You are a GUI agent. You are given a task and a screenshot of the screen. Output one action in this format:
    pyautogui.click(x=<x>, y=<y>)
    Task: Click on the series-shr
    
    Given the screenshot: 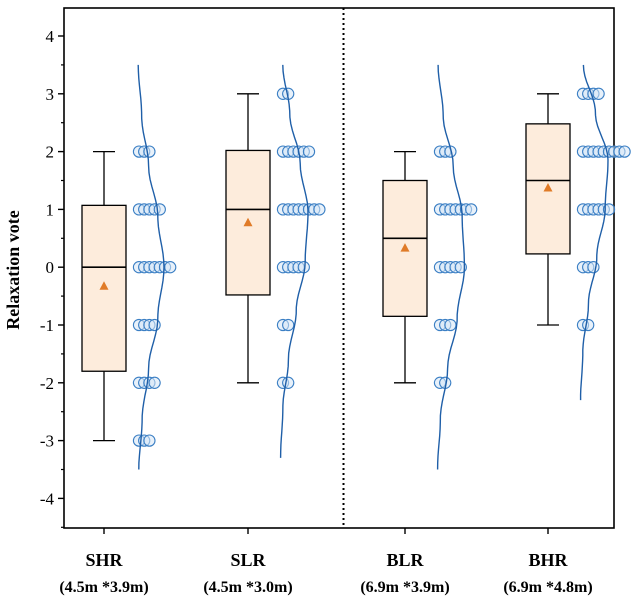 What is the action you would take?
    pyautogui.click(x=129, y=267)
    